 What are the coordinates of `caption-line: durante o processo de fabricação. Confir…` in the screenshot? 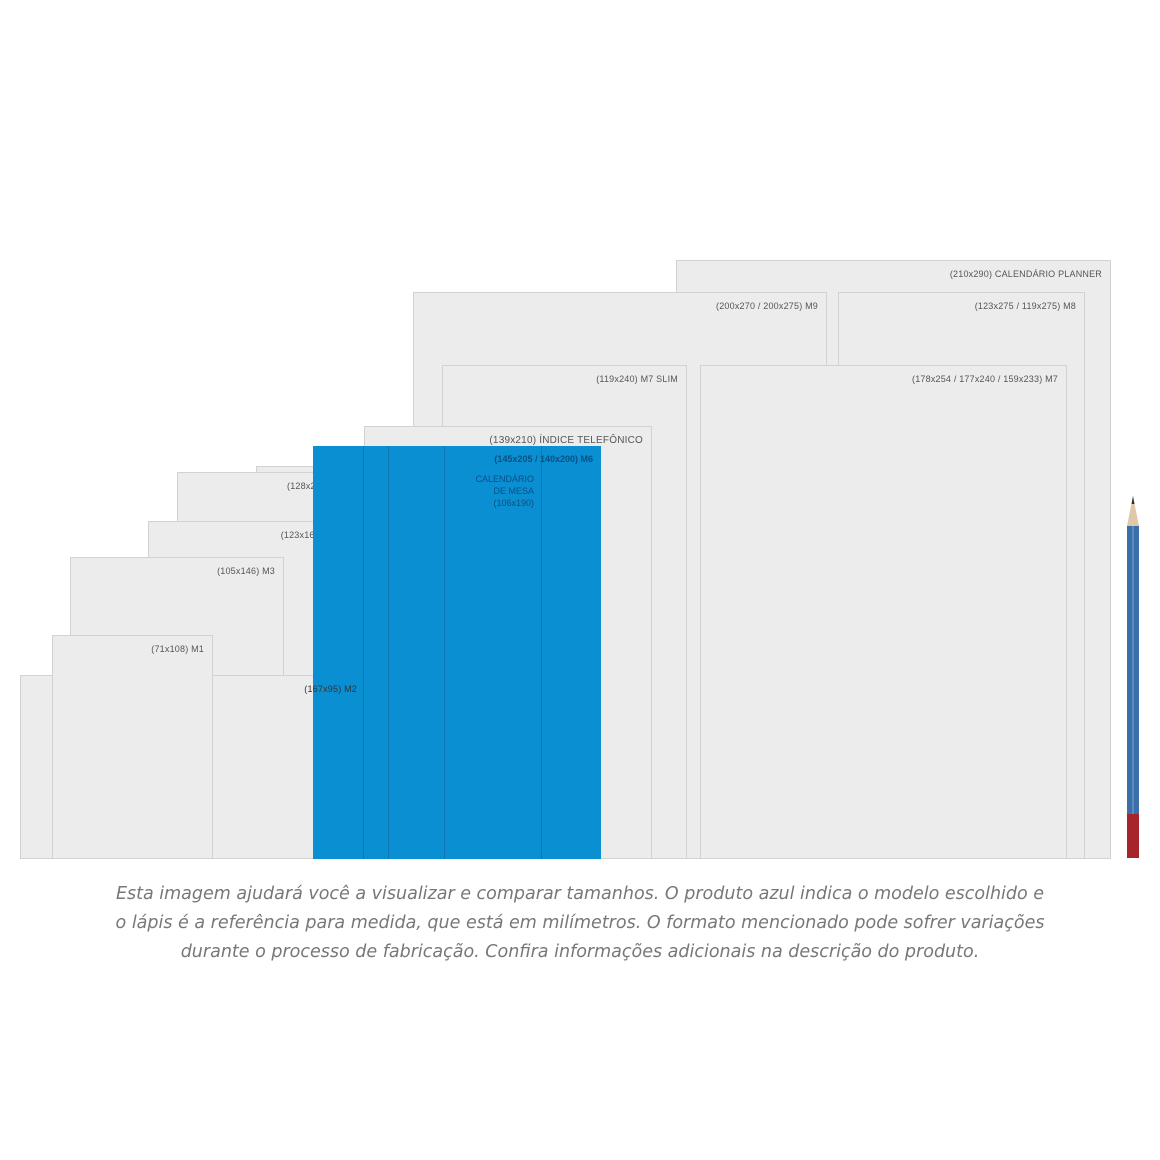 It's located at (580, 952).